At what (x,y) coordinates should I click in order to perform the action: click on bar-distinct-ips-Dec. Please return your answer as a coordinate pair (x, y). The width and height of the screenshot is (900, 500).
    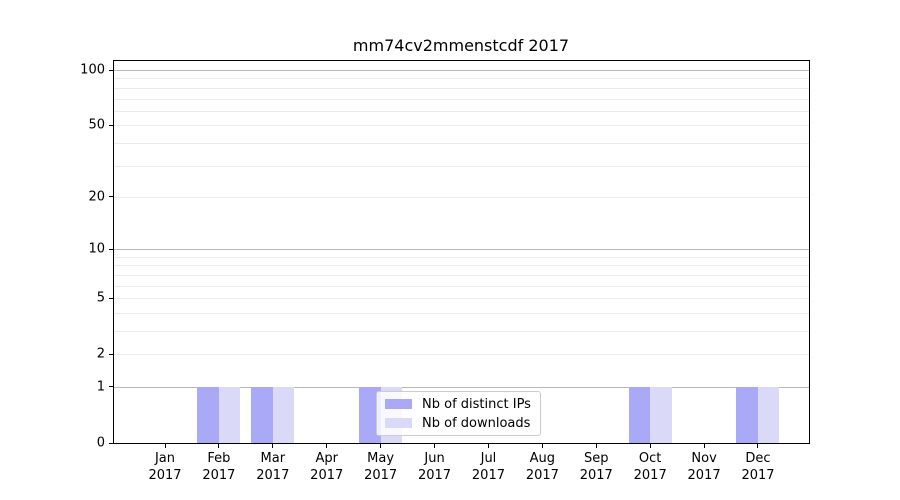
    Looking at the image, I should click on (747, 414).